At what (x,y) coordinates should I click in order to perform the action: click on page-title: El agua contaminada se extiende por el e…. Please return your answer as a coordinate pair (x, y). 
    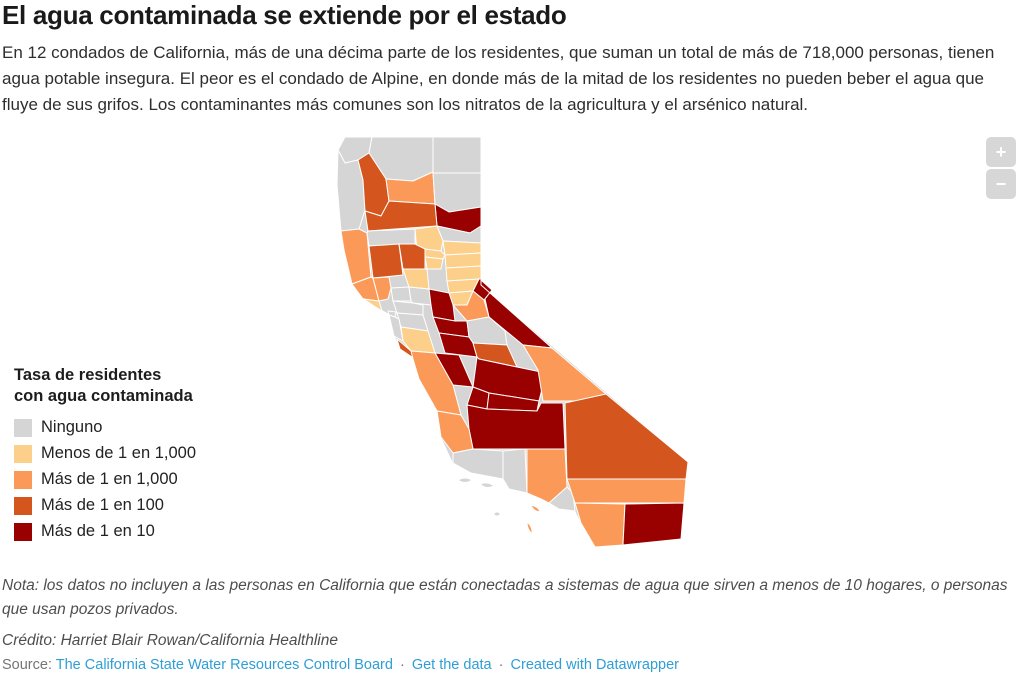
    Looking at the image, I should click on (284, 15).